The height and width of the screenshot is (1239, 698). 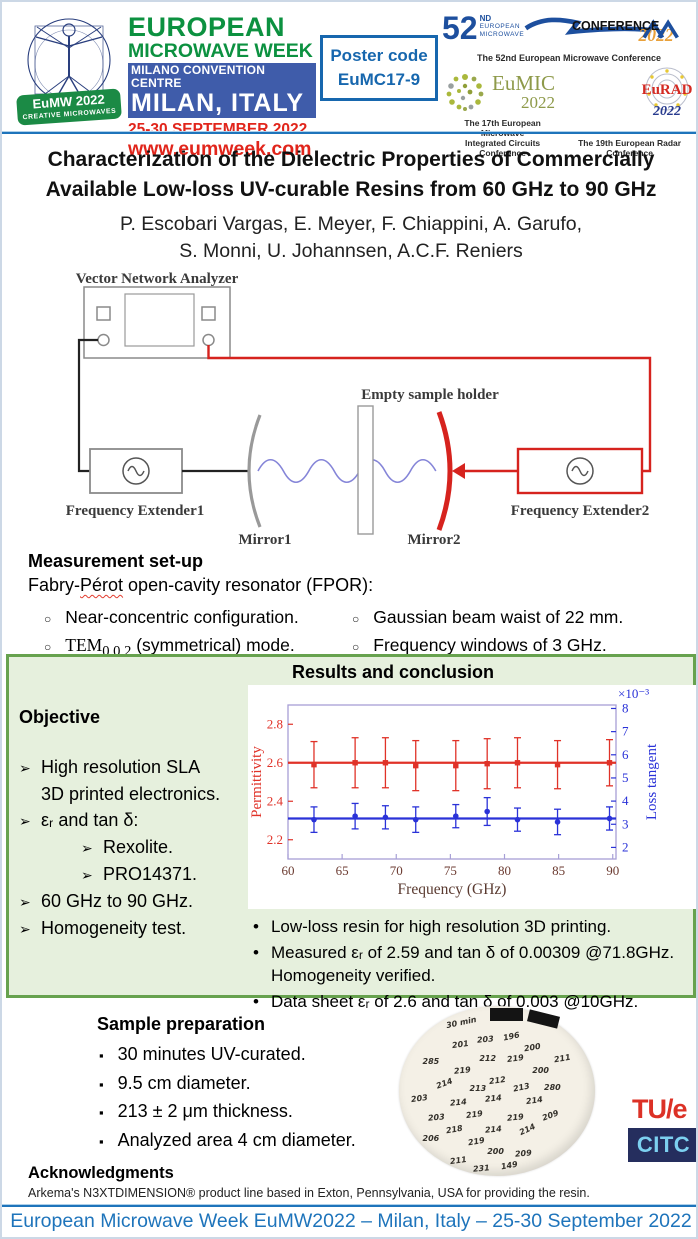 I want to click on event-city: MILAN, ITALY, so click(x=218, y=103).